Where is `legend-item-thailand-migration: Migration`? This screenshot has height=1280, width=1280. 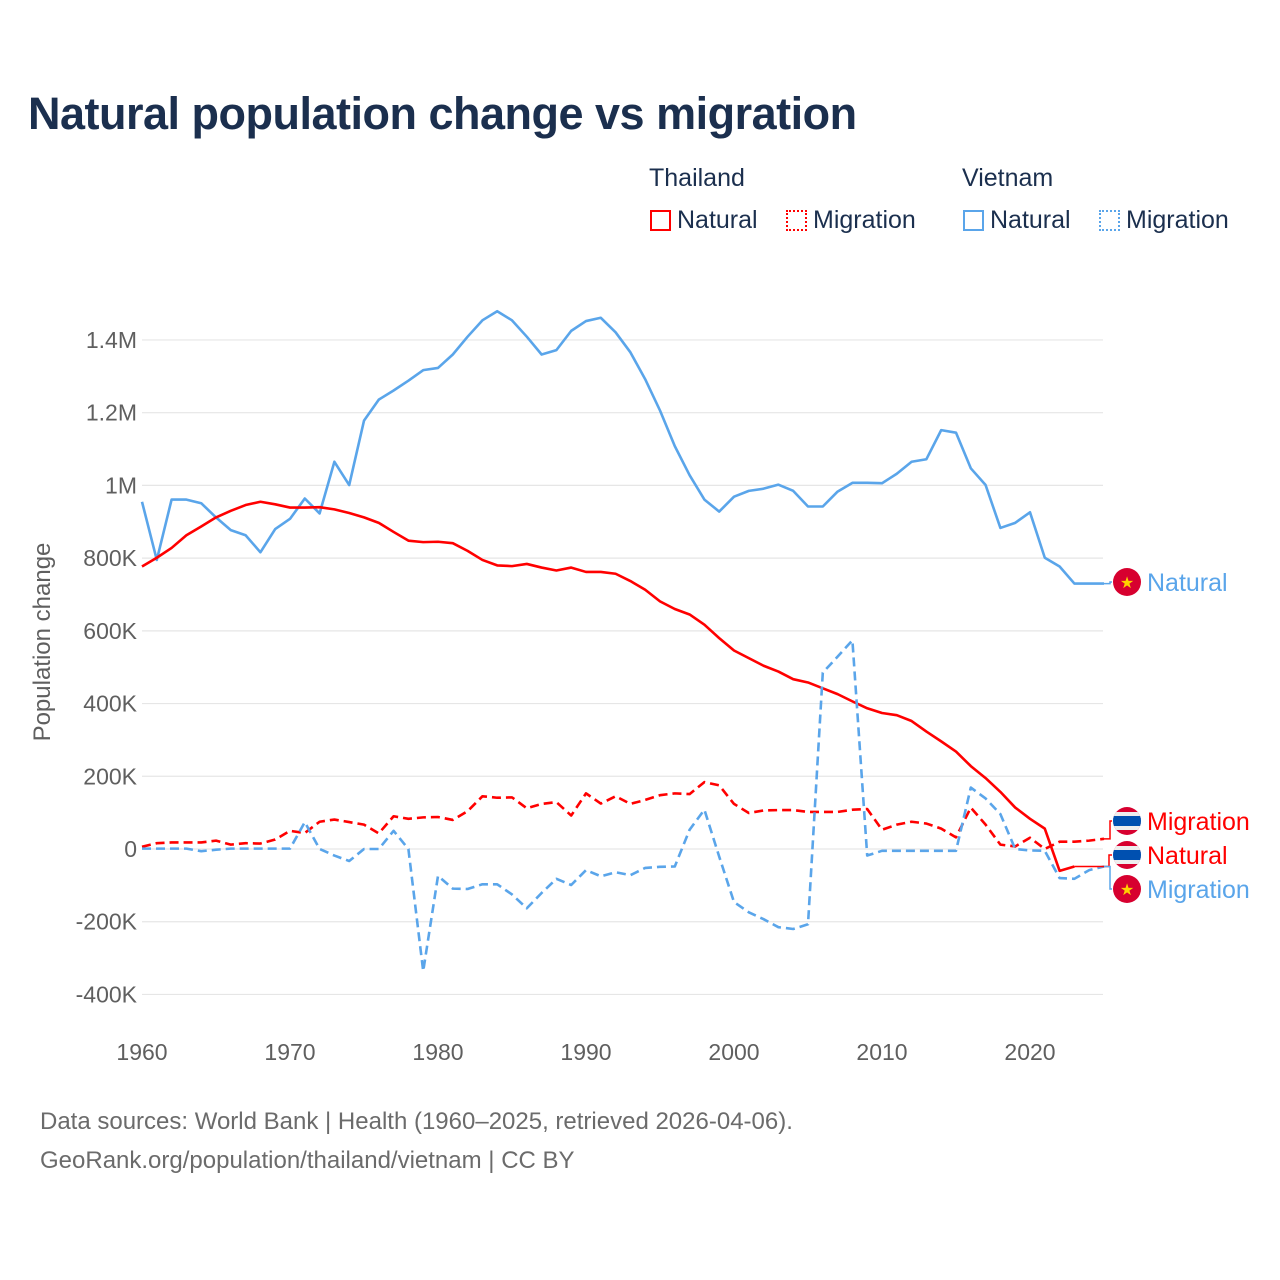
legend-item-thailand-migration: Migration is located at coordinates (851, 220).